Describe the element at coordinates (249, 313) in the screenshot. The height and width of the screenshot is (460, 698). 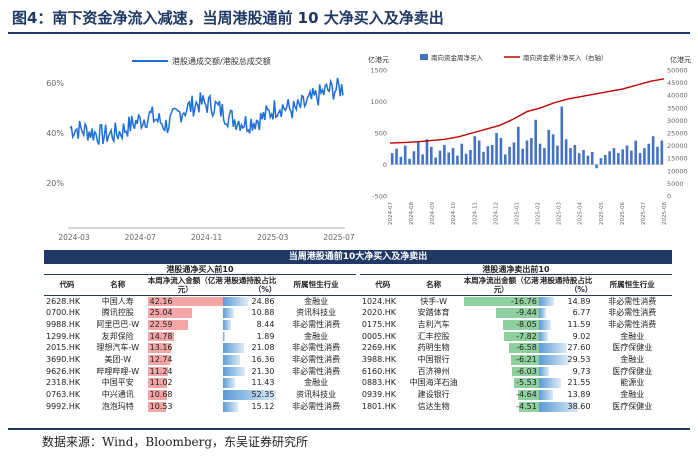
I see `holding-ratio-cell: 10.88` at that location.